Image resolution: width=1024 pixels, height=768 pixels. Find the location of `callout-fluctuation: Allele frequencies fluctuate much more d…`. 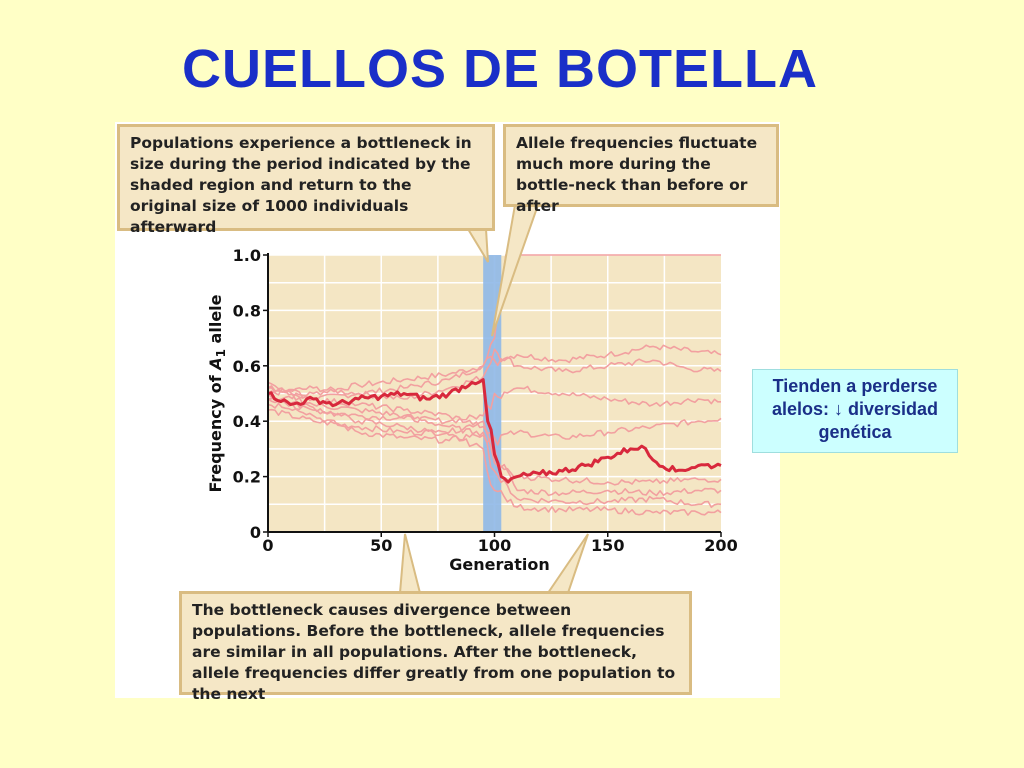

callout-fluctuation: Allele frequencies fluctuate much more d… is located at coordinates (641, 169).